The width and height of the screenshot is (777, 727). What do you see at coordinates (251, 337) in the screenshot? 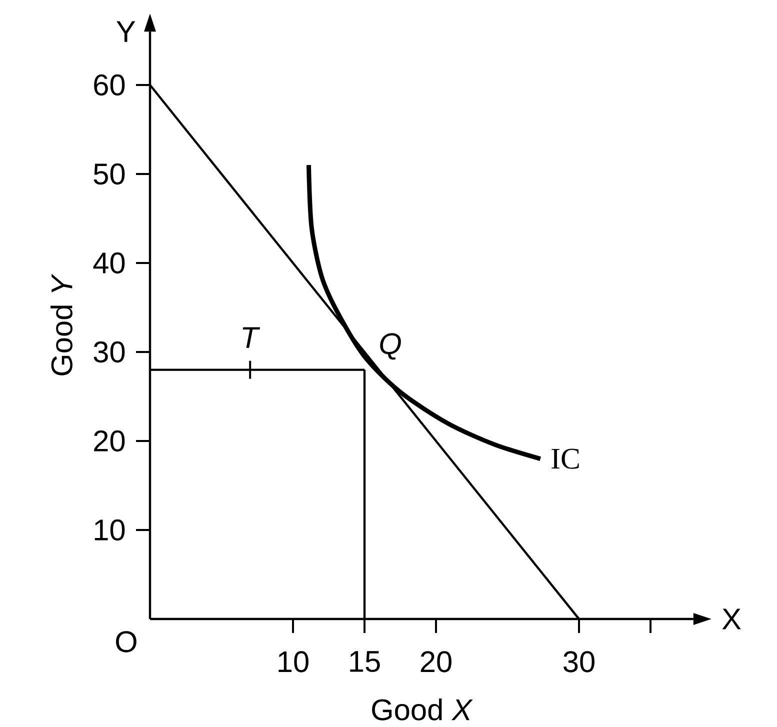
I see `annotation: T` at bounding box center [251, 337].